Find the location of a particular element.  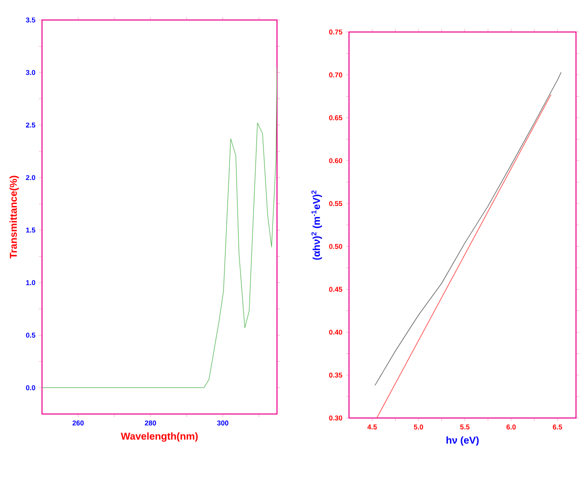

x-axis-title: Wavelength(nm) is located at coordinates (159, 437).